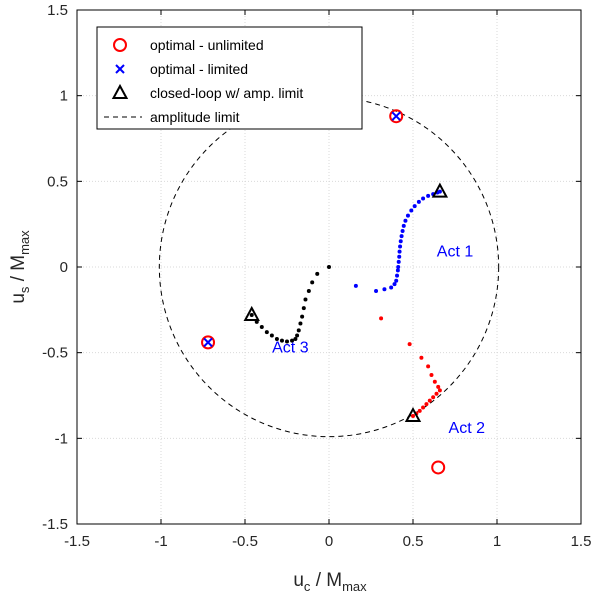 The image size is (593, 598). What do you see at coordinates (329, 541) in the screenshot?
I see `x-tick-label: 0` at bounding box center [329, 541].